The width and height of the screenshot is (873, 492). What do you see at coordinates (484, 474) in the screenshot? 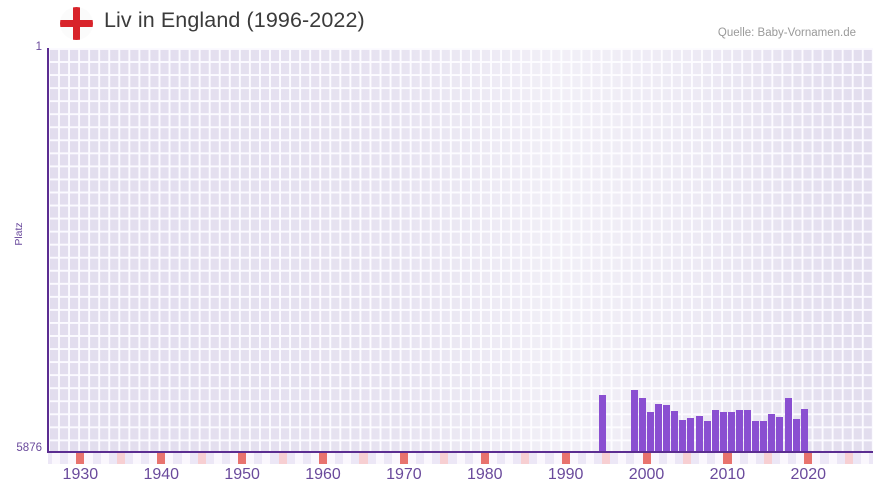
I see `x-axis-tick-label: 1980` at bounding box center [484, 474].